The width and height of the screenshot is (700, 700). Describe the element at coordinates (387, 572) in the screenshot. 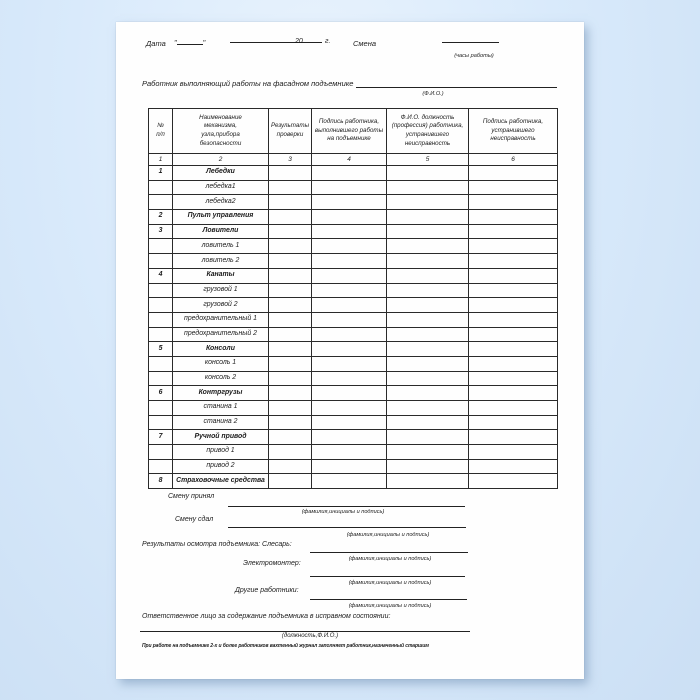

I see `electrician-fill-line` at that location.